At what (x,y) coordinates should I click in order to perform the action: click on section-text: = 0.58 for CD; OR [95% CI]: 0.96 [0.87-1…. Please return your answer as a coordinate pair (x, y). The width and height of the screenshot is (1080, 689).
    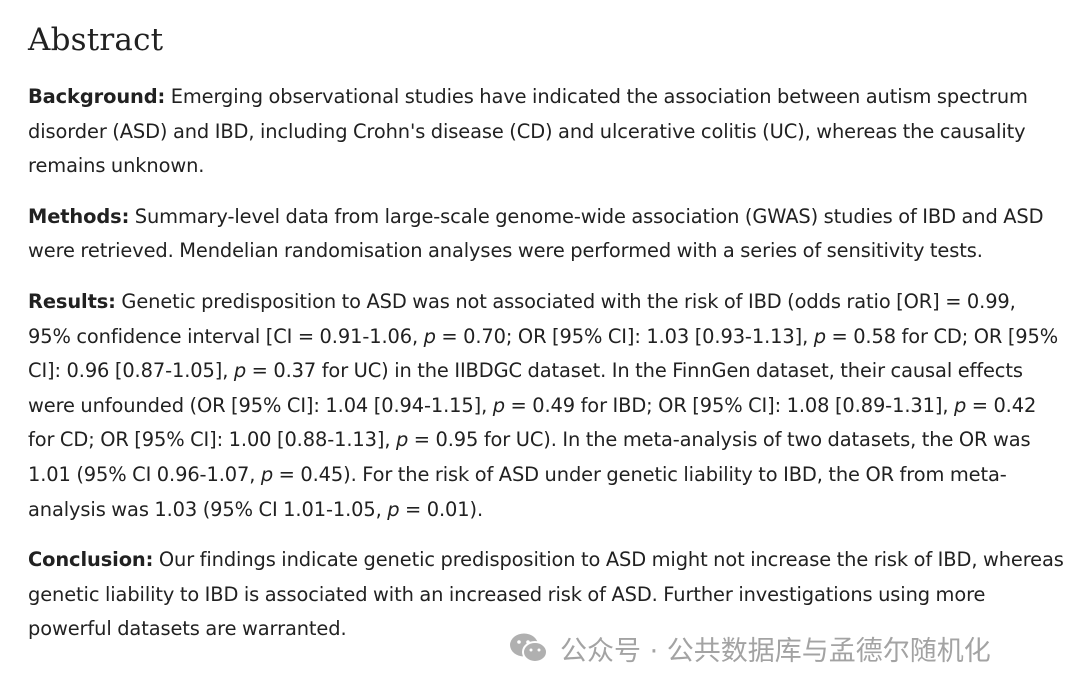
    Looking at the image, I should click on (543, 353).